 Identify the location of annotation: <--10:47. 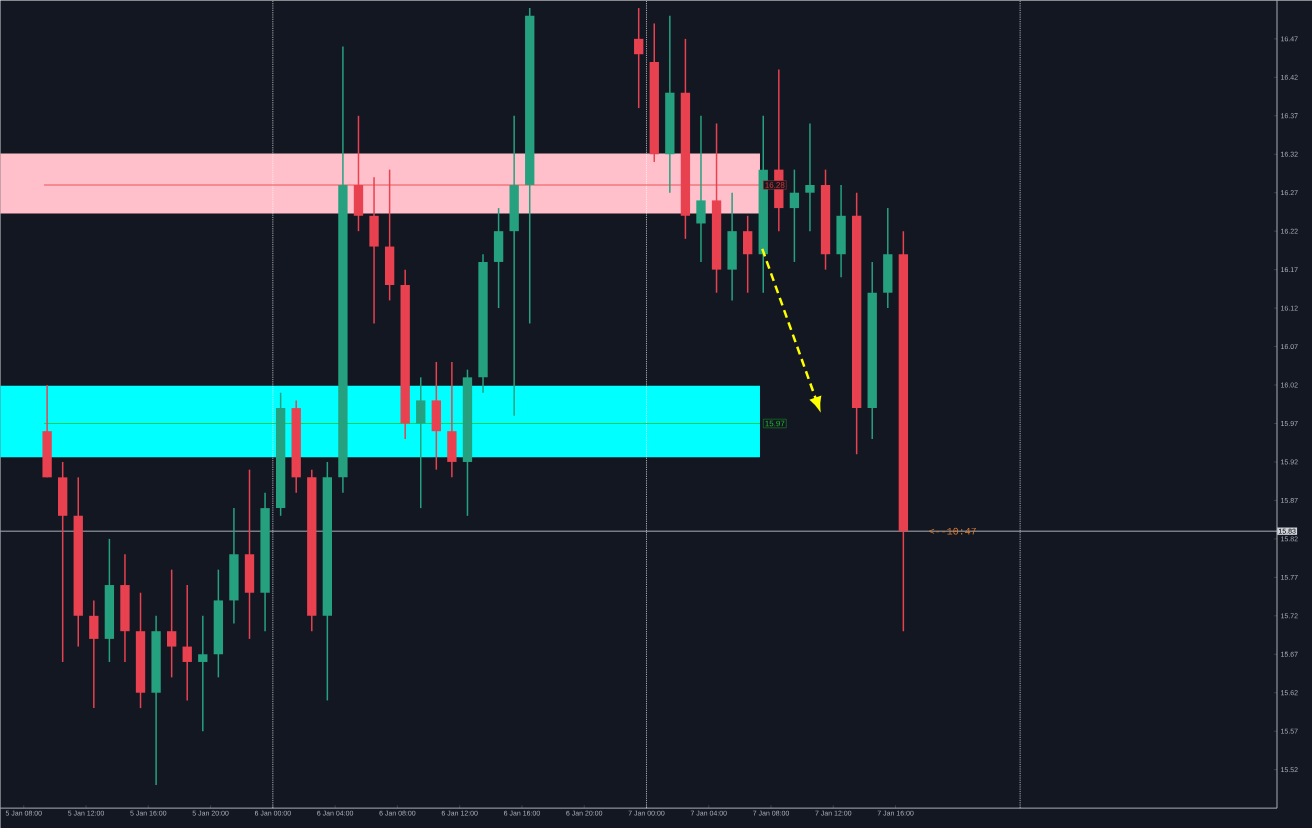
(952, 531).